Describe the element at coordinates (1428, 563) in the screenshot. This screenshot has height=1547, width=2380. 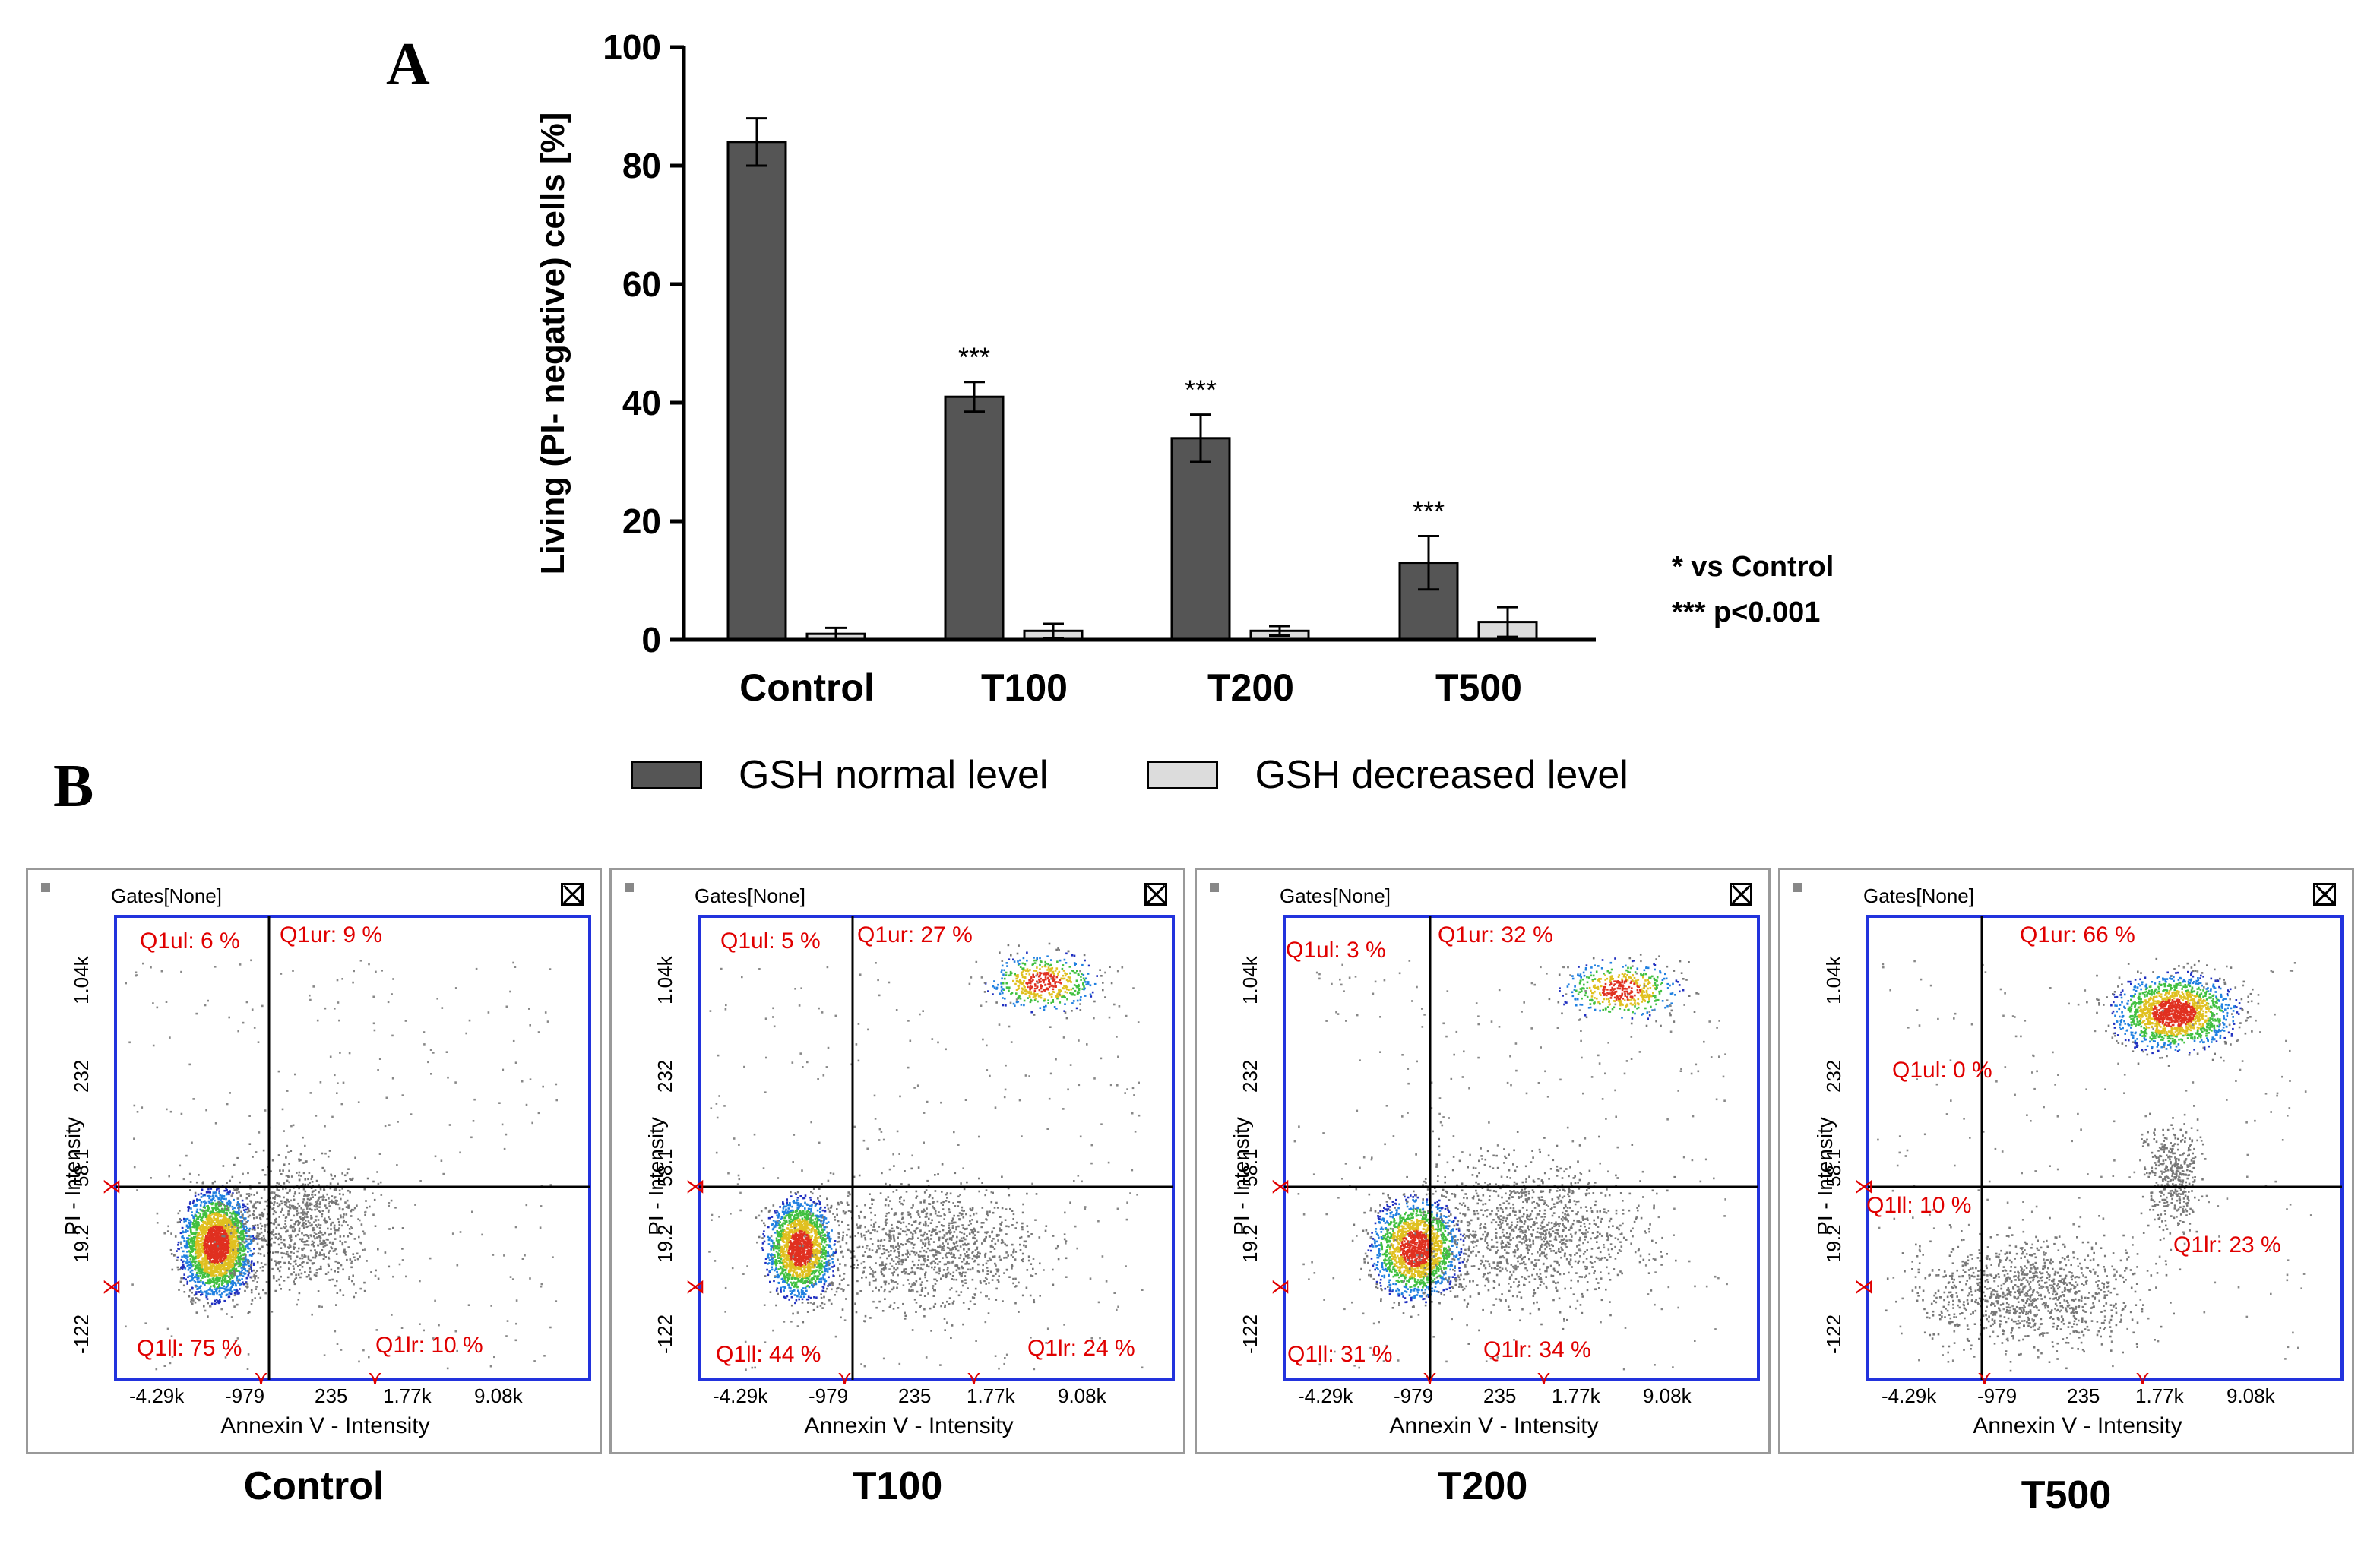
I see `error-bar` at that location.